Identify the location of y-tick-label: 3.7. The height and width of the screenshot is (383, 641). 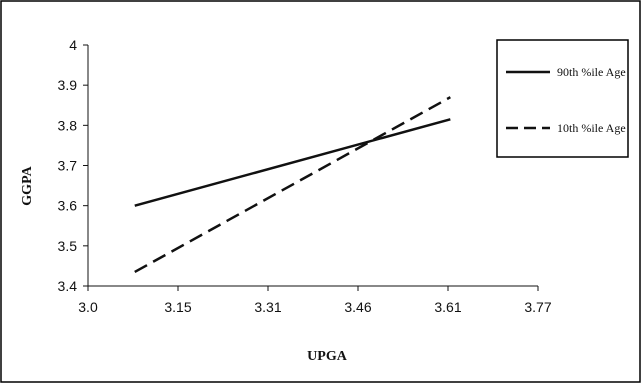
(68, 166).